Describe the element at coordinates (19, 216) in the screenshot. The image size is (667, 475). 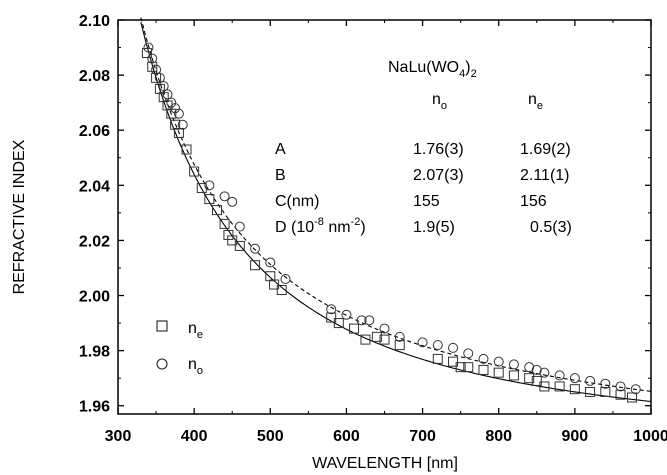
I see `y-axis-label: REFRACTIVE INDEX` at that location.